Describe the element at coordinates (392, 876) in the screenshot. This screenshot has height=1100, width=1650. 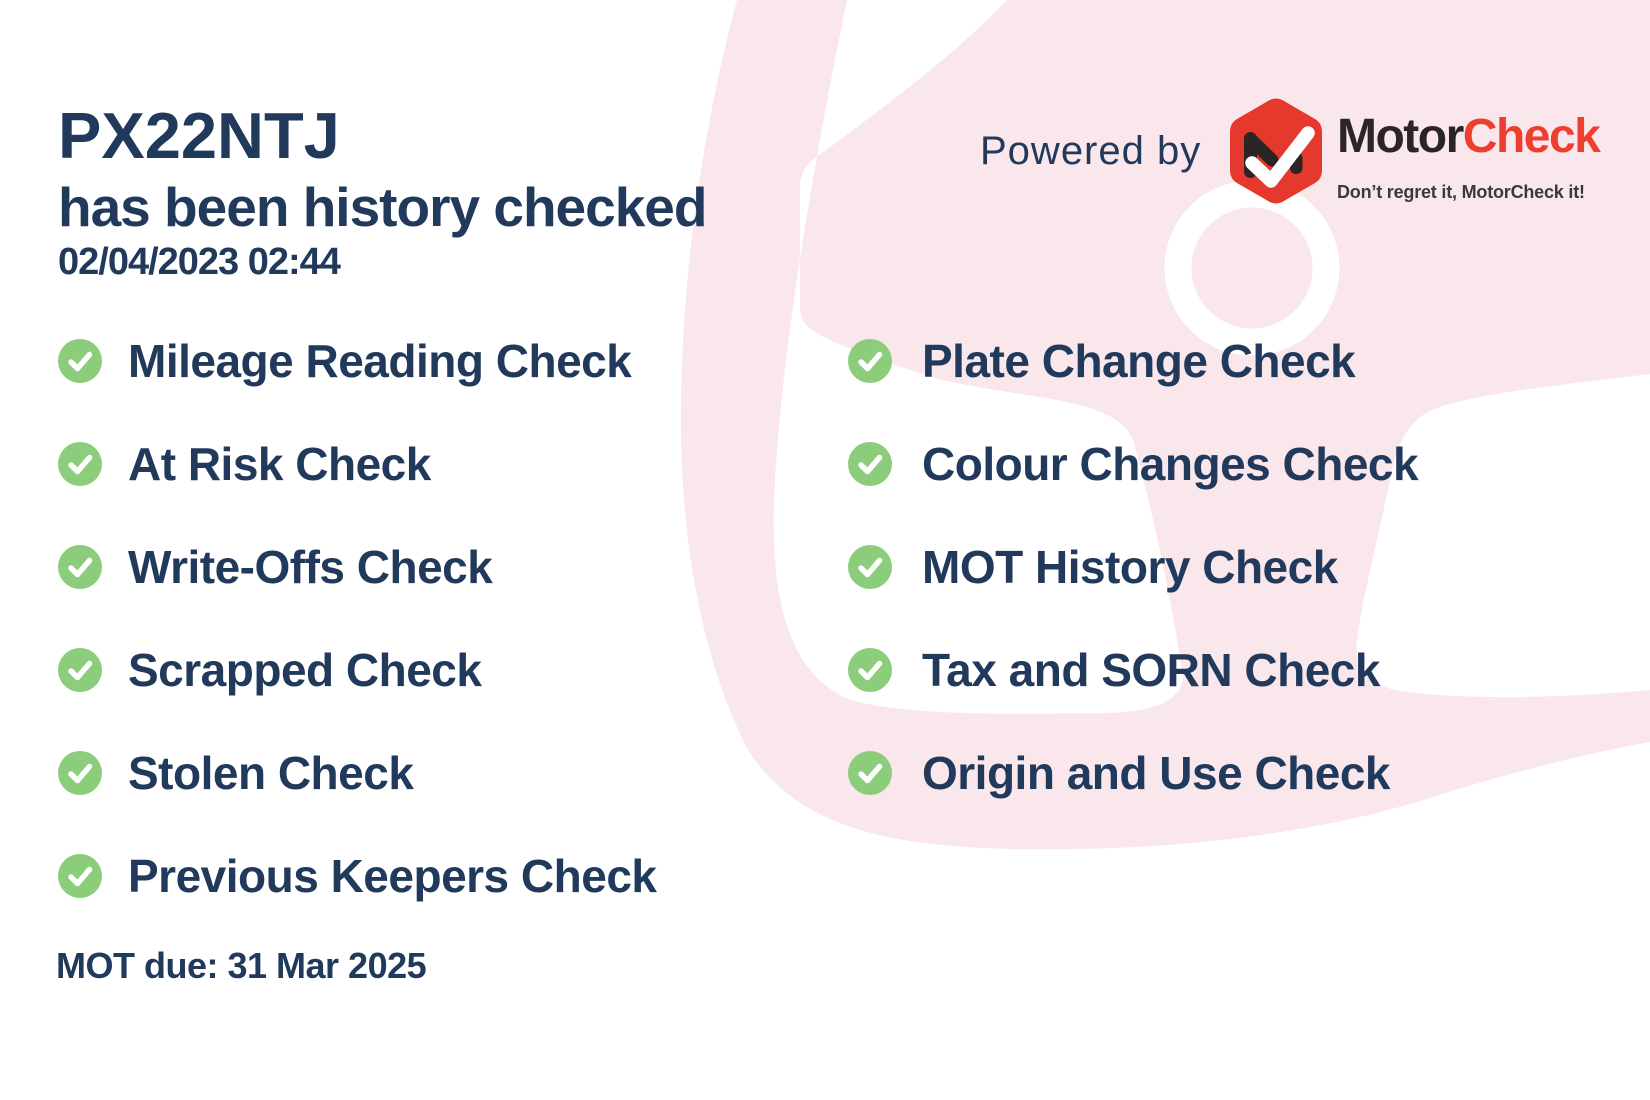
I see `check-item-label: Previous Keepers Check` at that location.